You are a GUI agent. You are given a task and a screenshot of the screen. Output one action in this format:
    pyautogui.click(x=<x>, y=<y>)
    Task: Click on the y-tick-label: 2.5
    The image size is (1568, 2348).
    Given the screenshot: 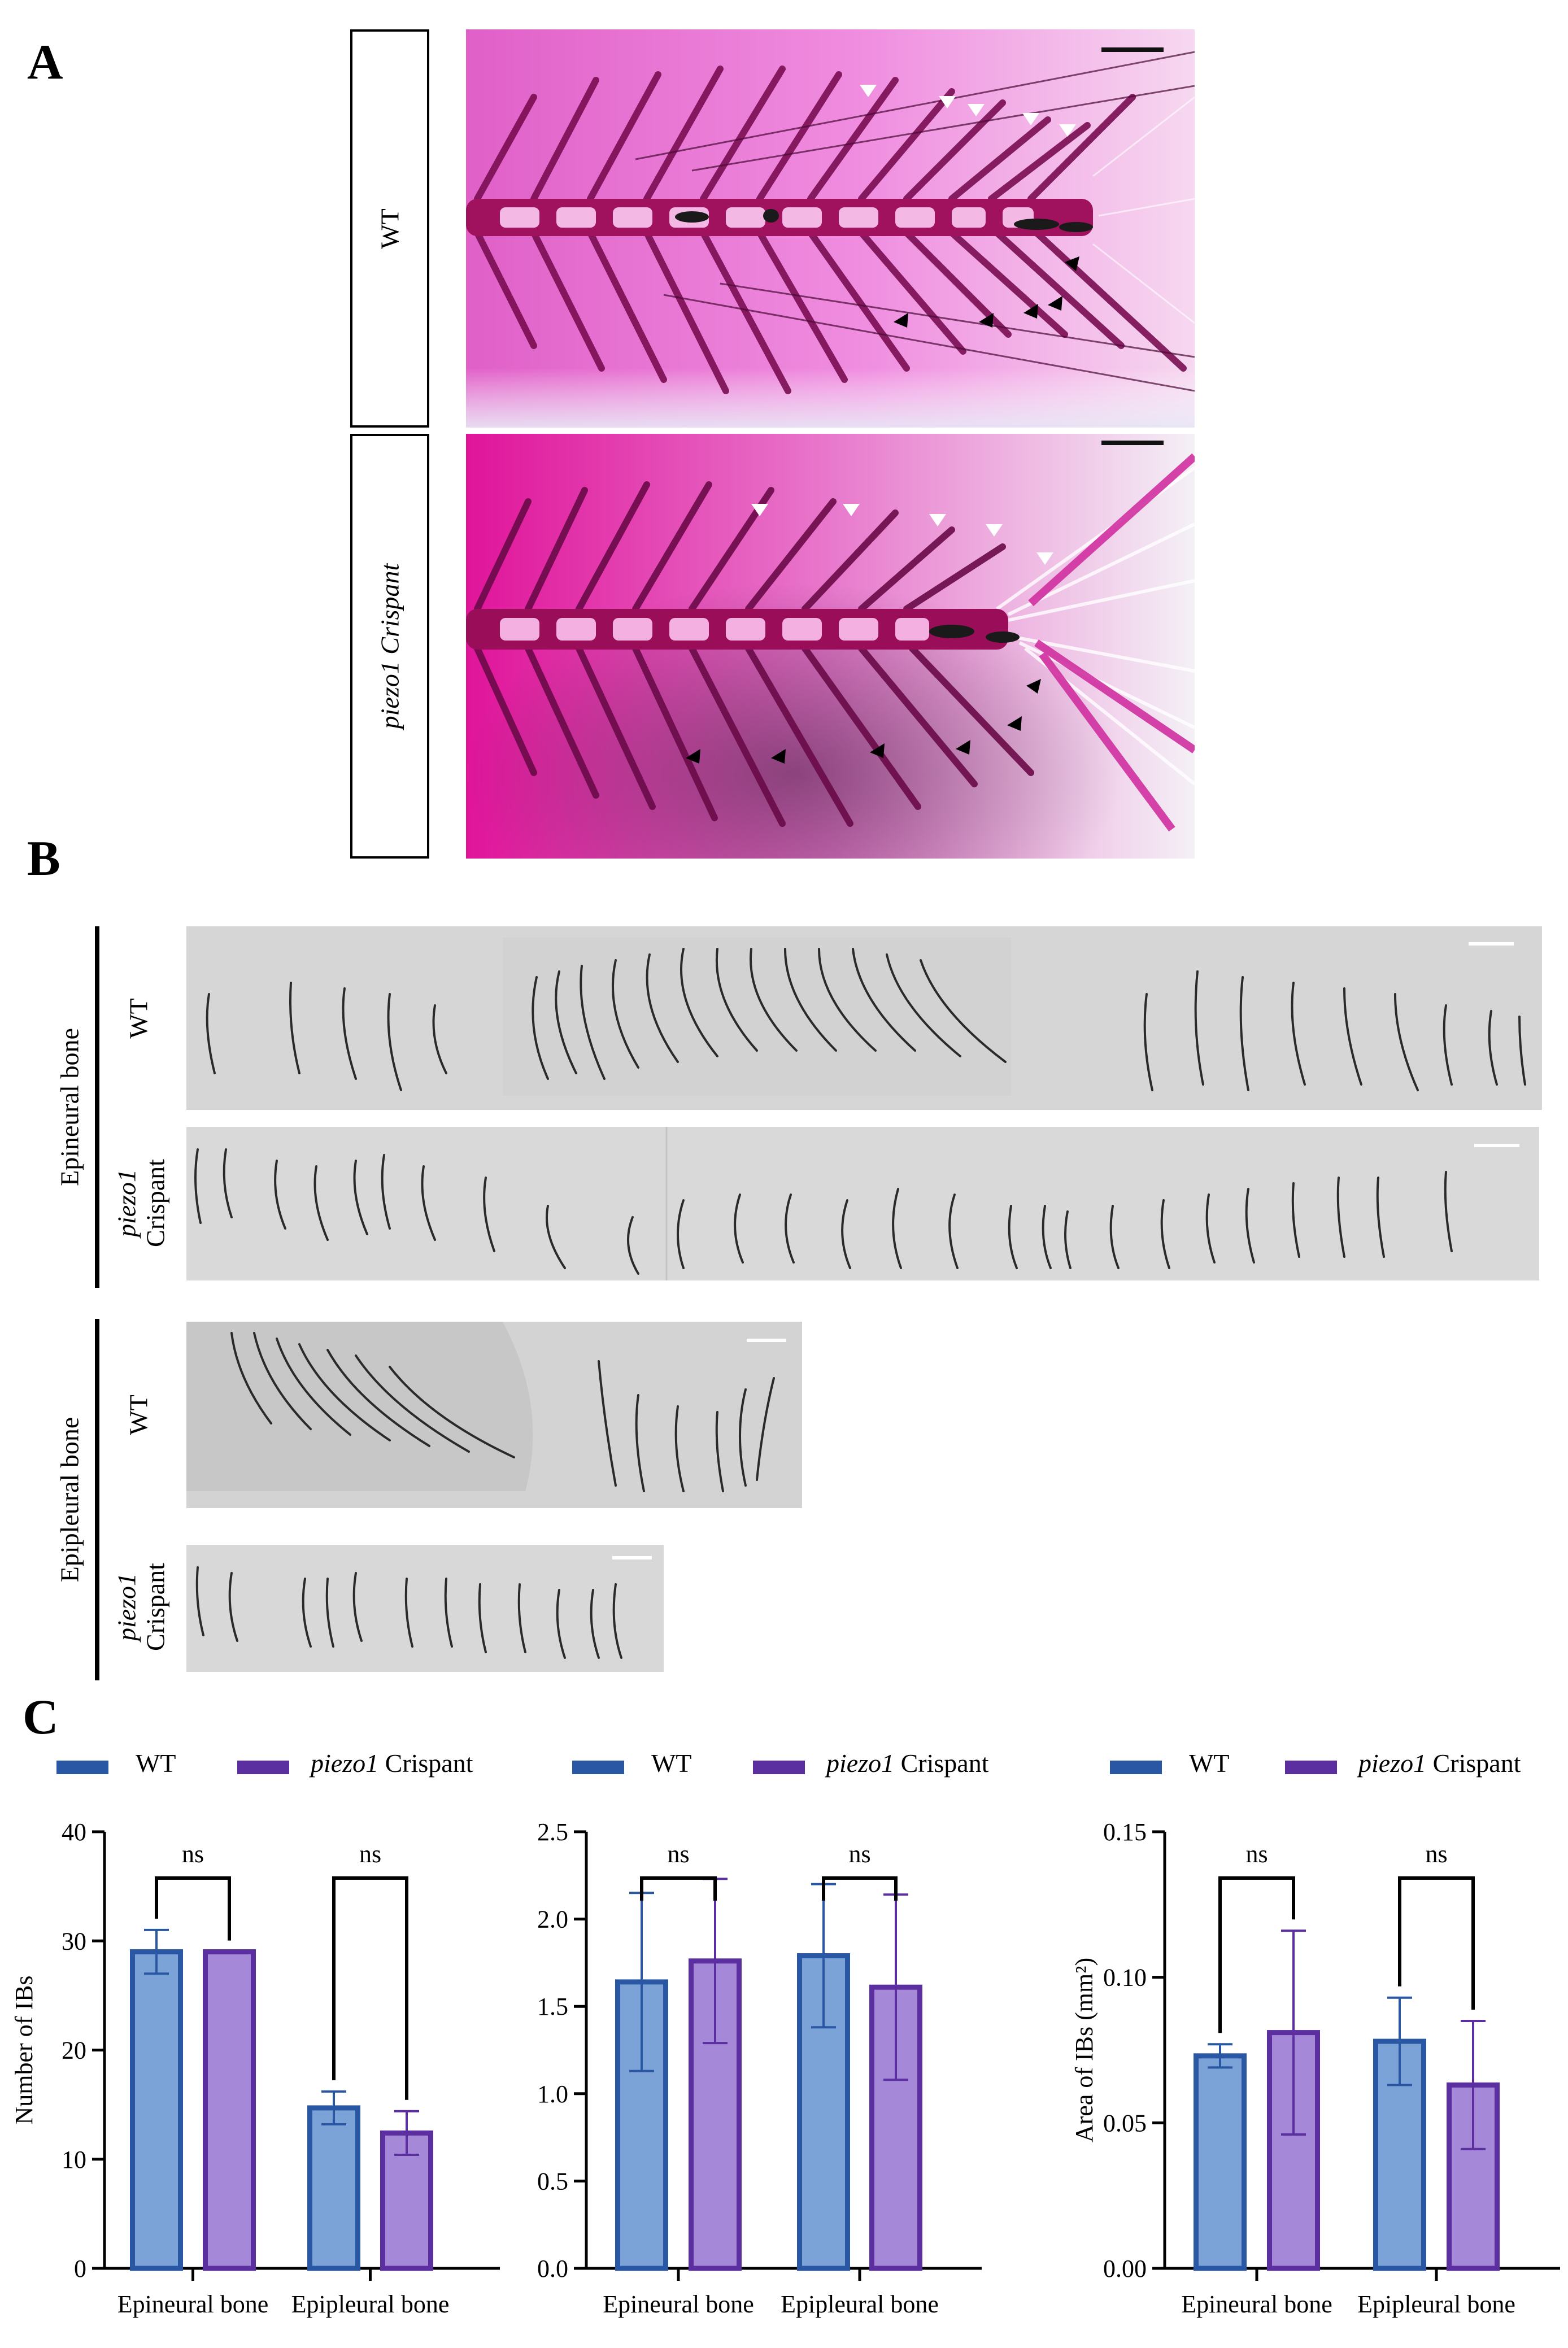 What is the action you would take?
    pyautogui.click(x=552, y=1832)
    